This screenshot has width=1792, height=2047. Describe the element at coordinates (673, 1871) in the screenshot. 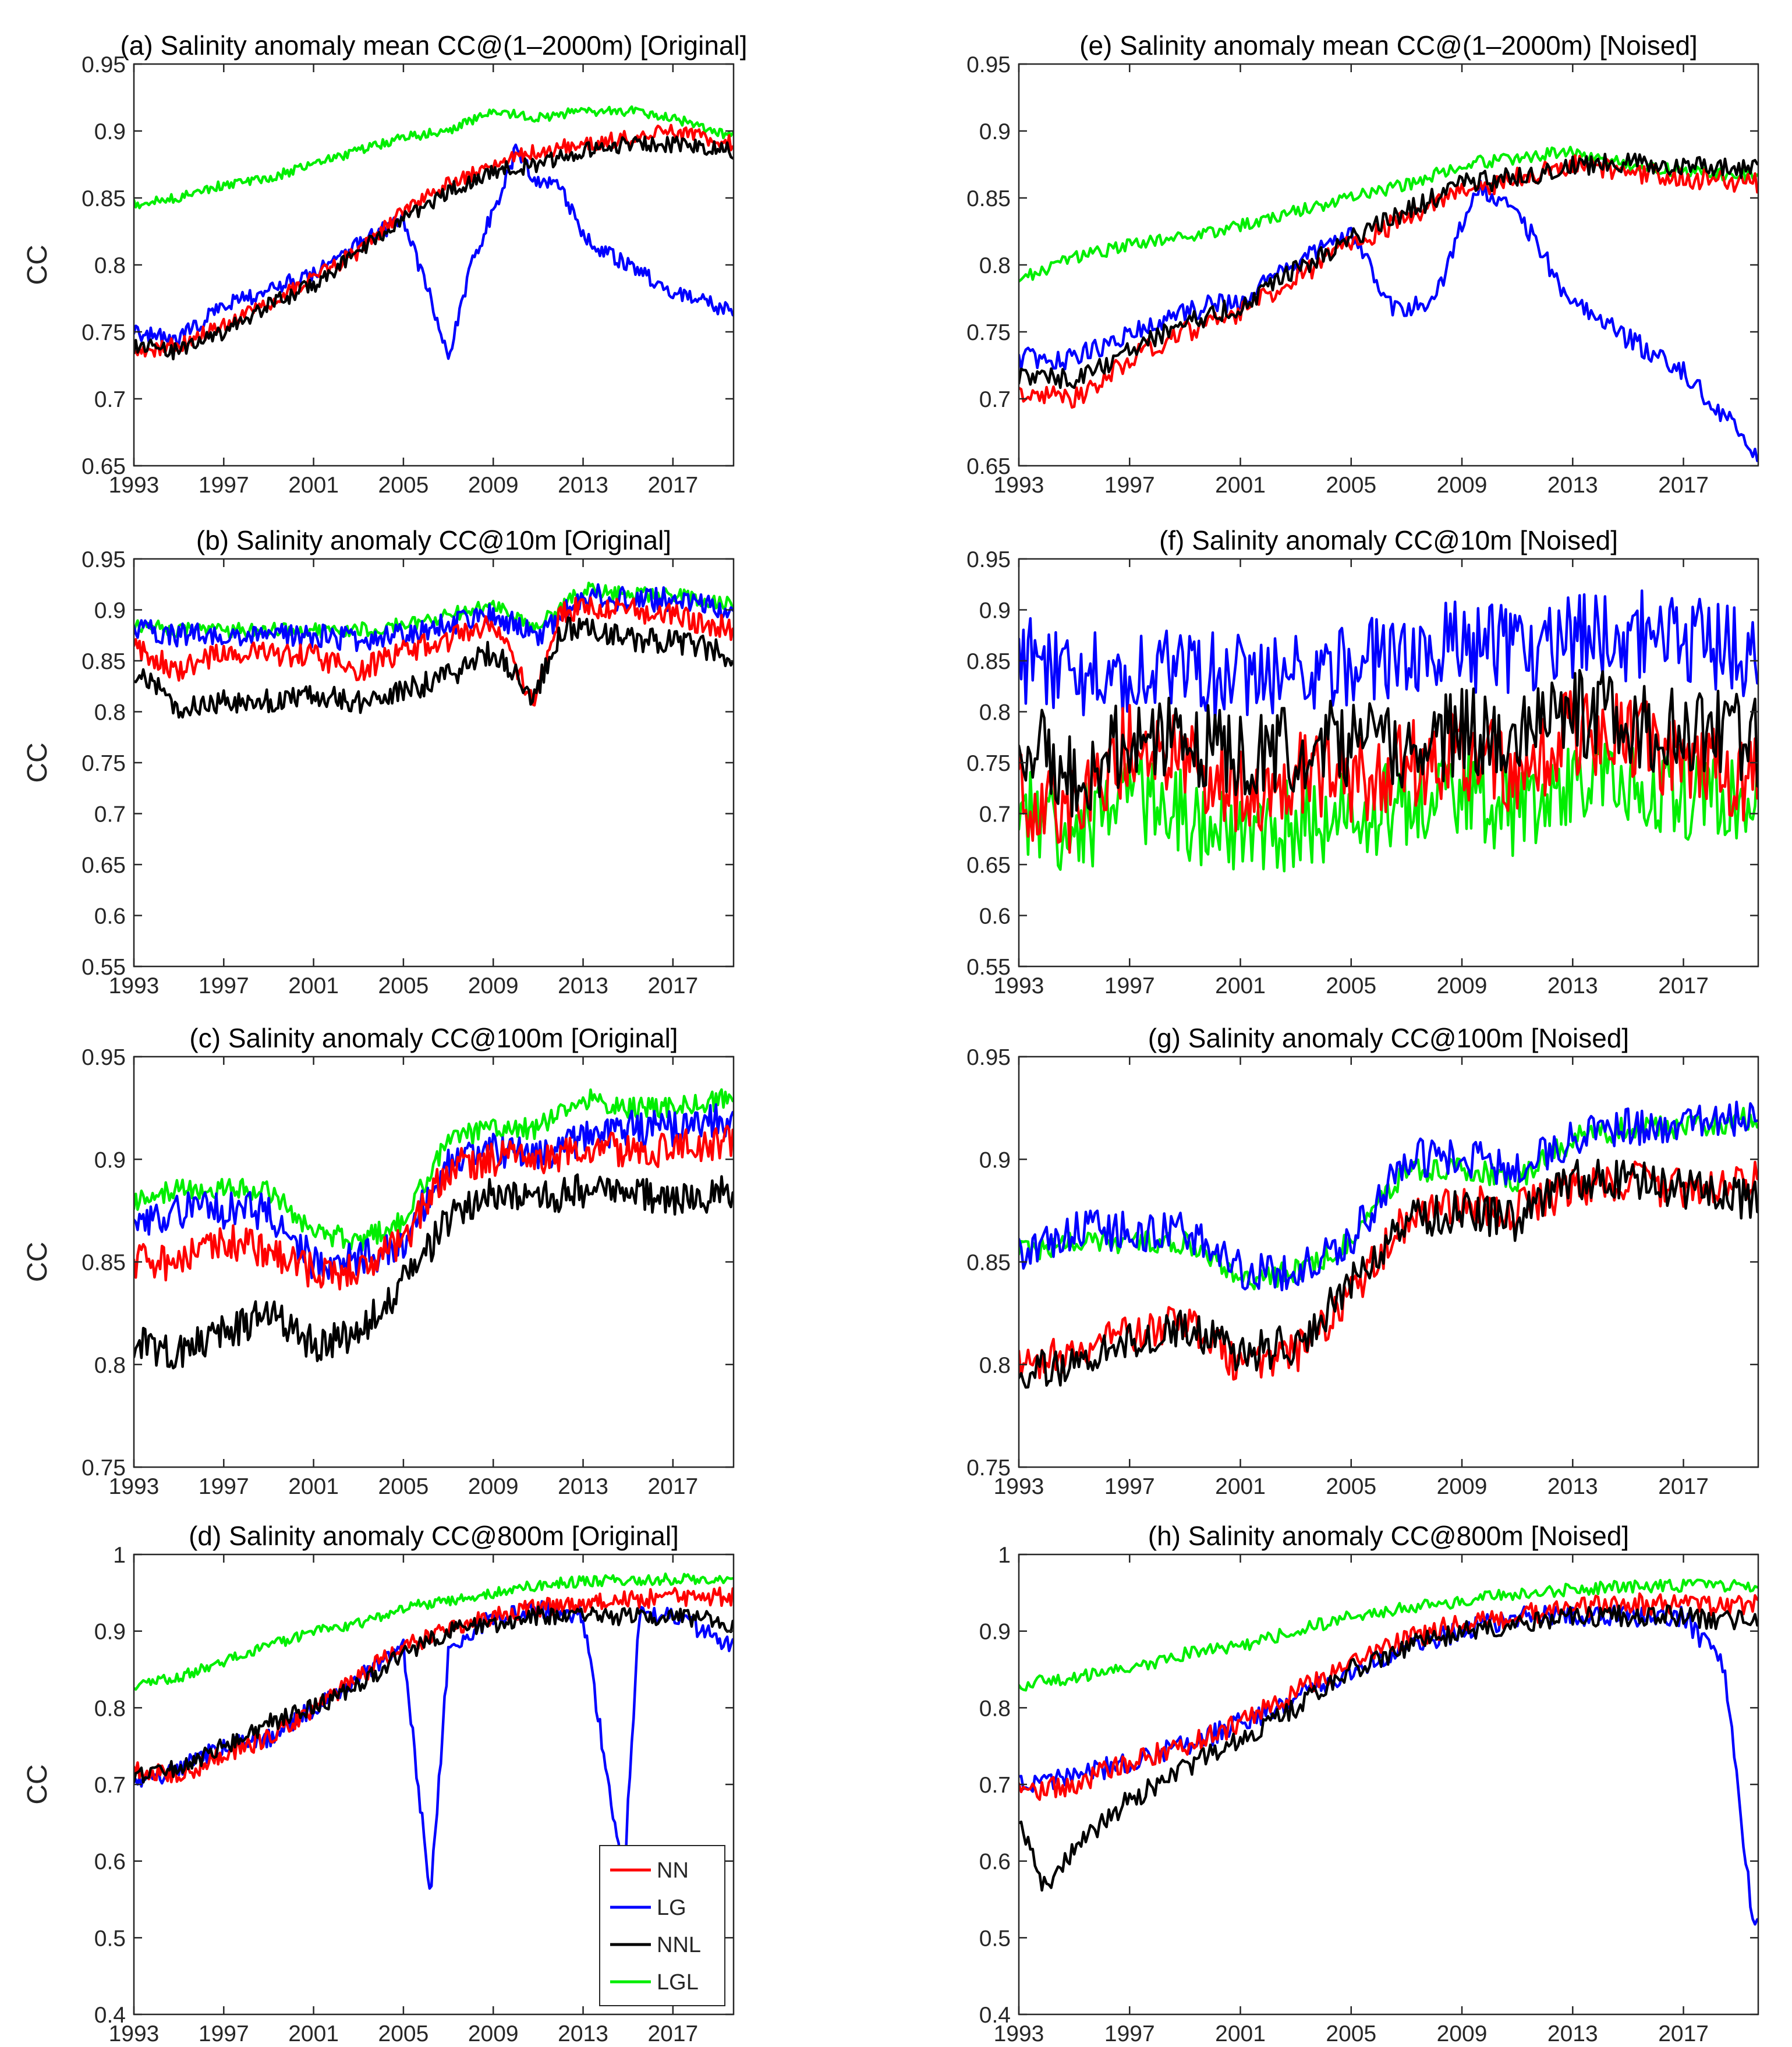

I see `legend-label-nn: NN` at that location.